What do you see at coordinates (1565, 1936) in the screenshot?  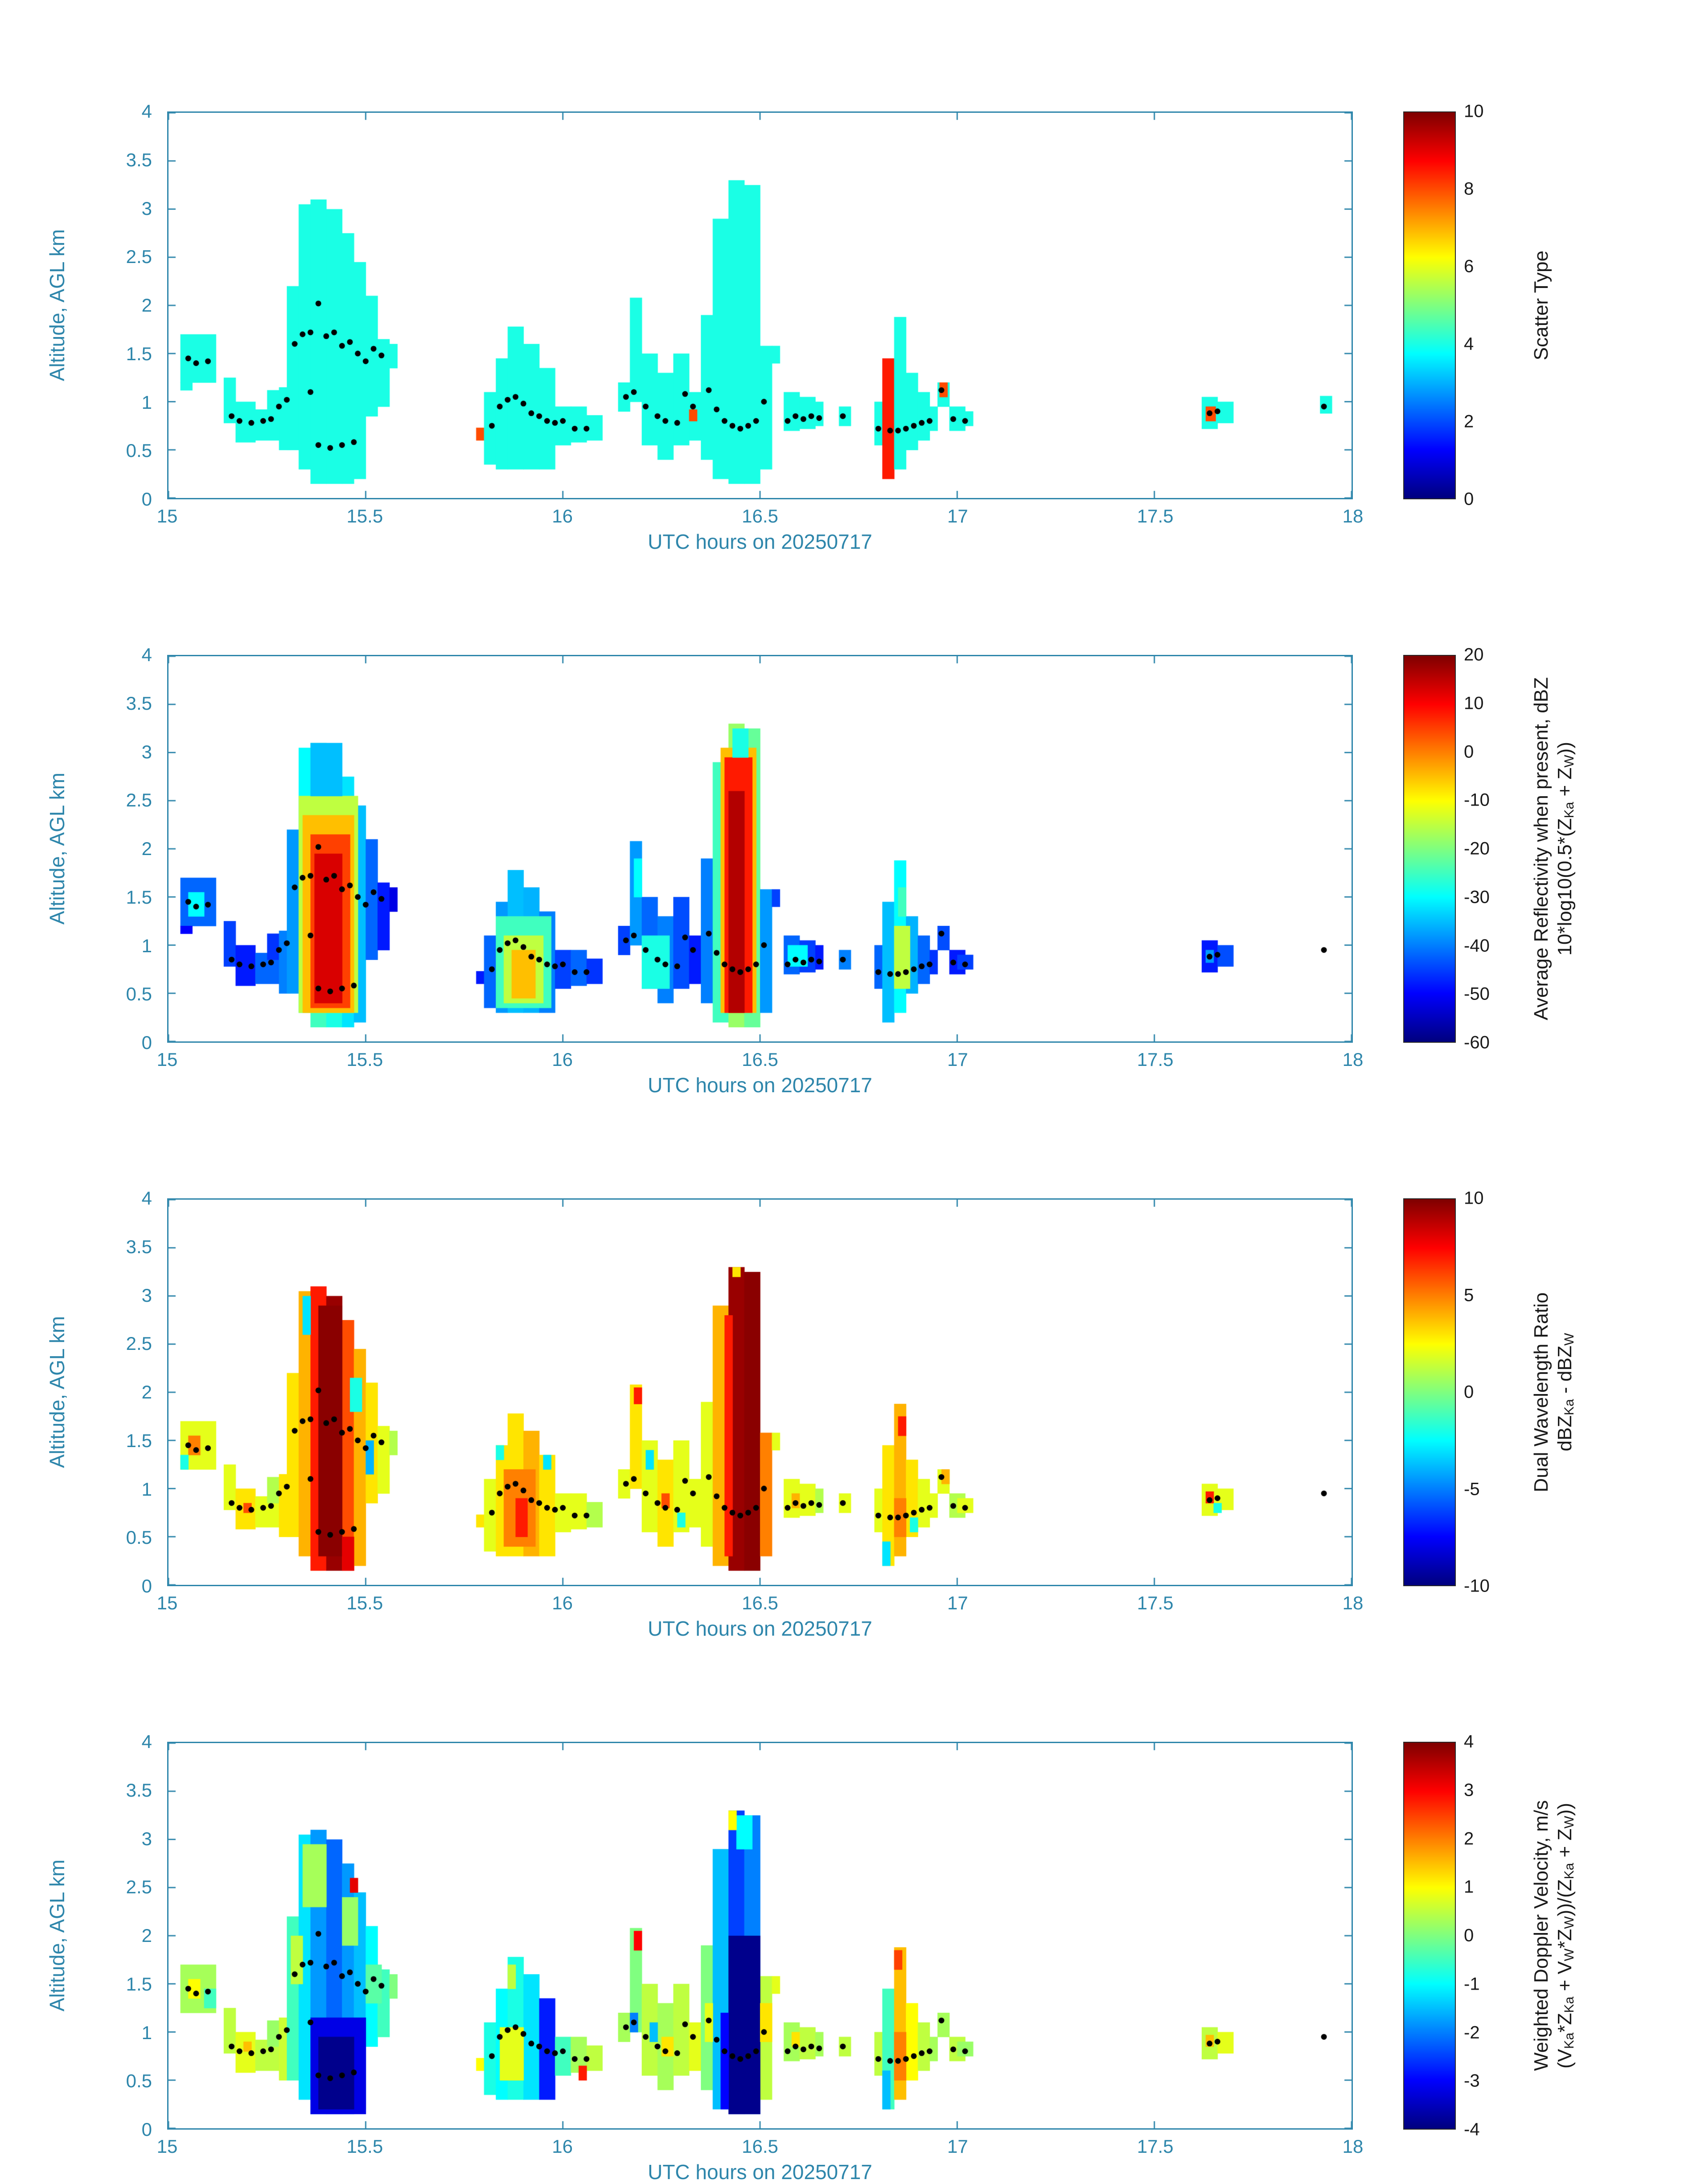 I see `colorbar-label-line: (VKa*ZKa + VW*ZW))/(ZKa + ZW))` at bounding box center [1565, 1936].